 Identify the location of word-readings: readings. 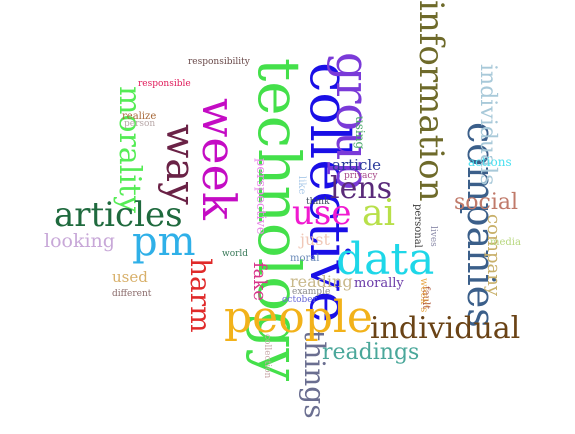
(371, 352).